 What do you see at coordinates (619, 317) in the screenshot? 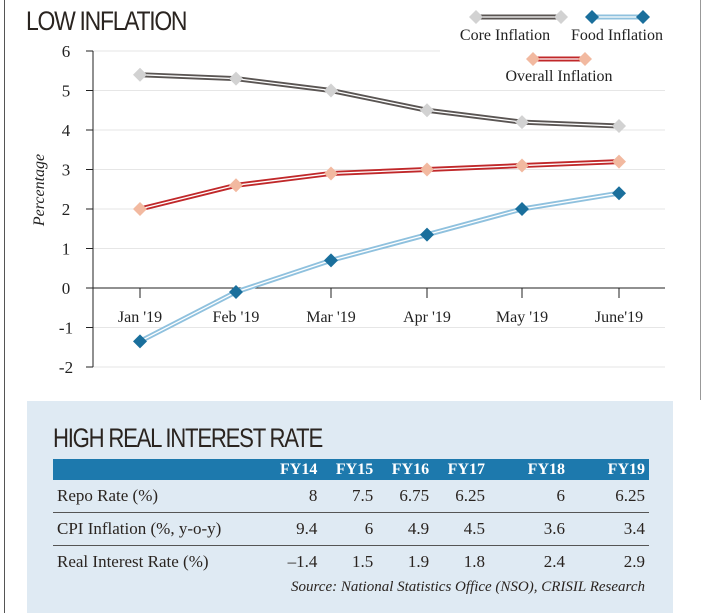
I see `x-tick-label: June'19` at bounding box center [619, 317].